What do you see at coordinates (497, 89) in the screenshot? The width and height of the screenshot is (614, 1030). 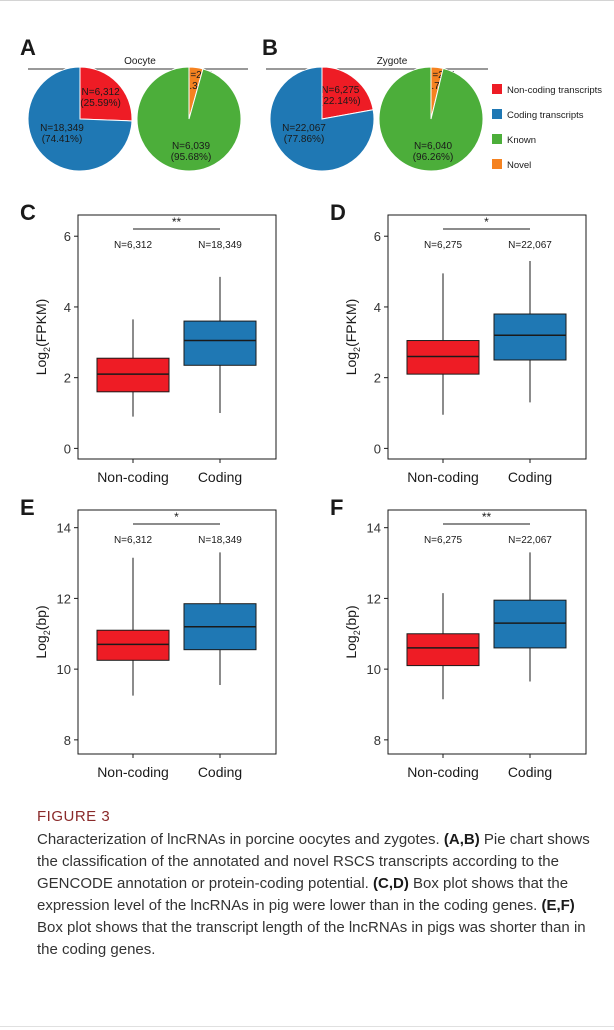 I see `legend-swatch-non-coding-transcripts` at bounding box center [497, 89].